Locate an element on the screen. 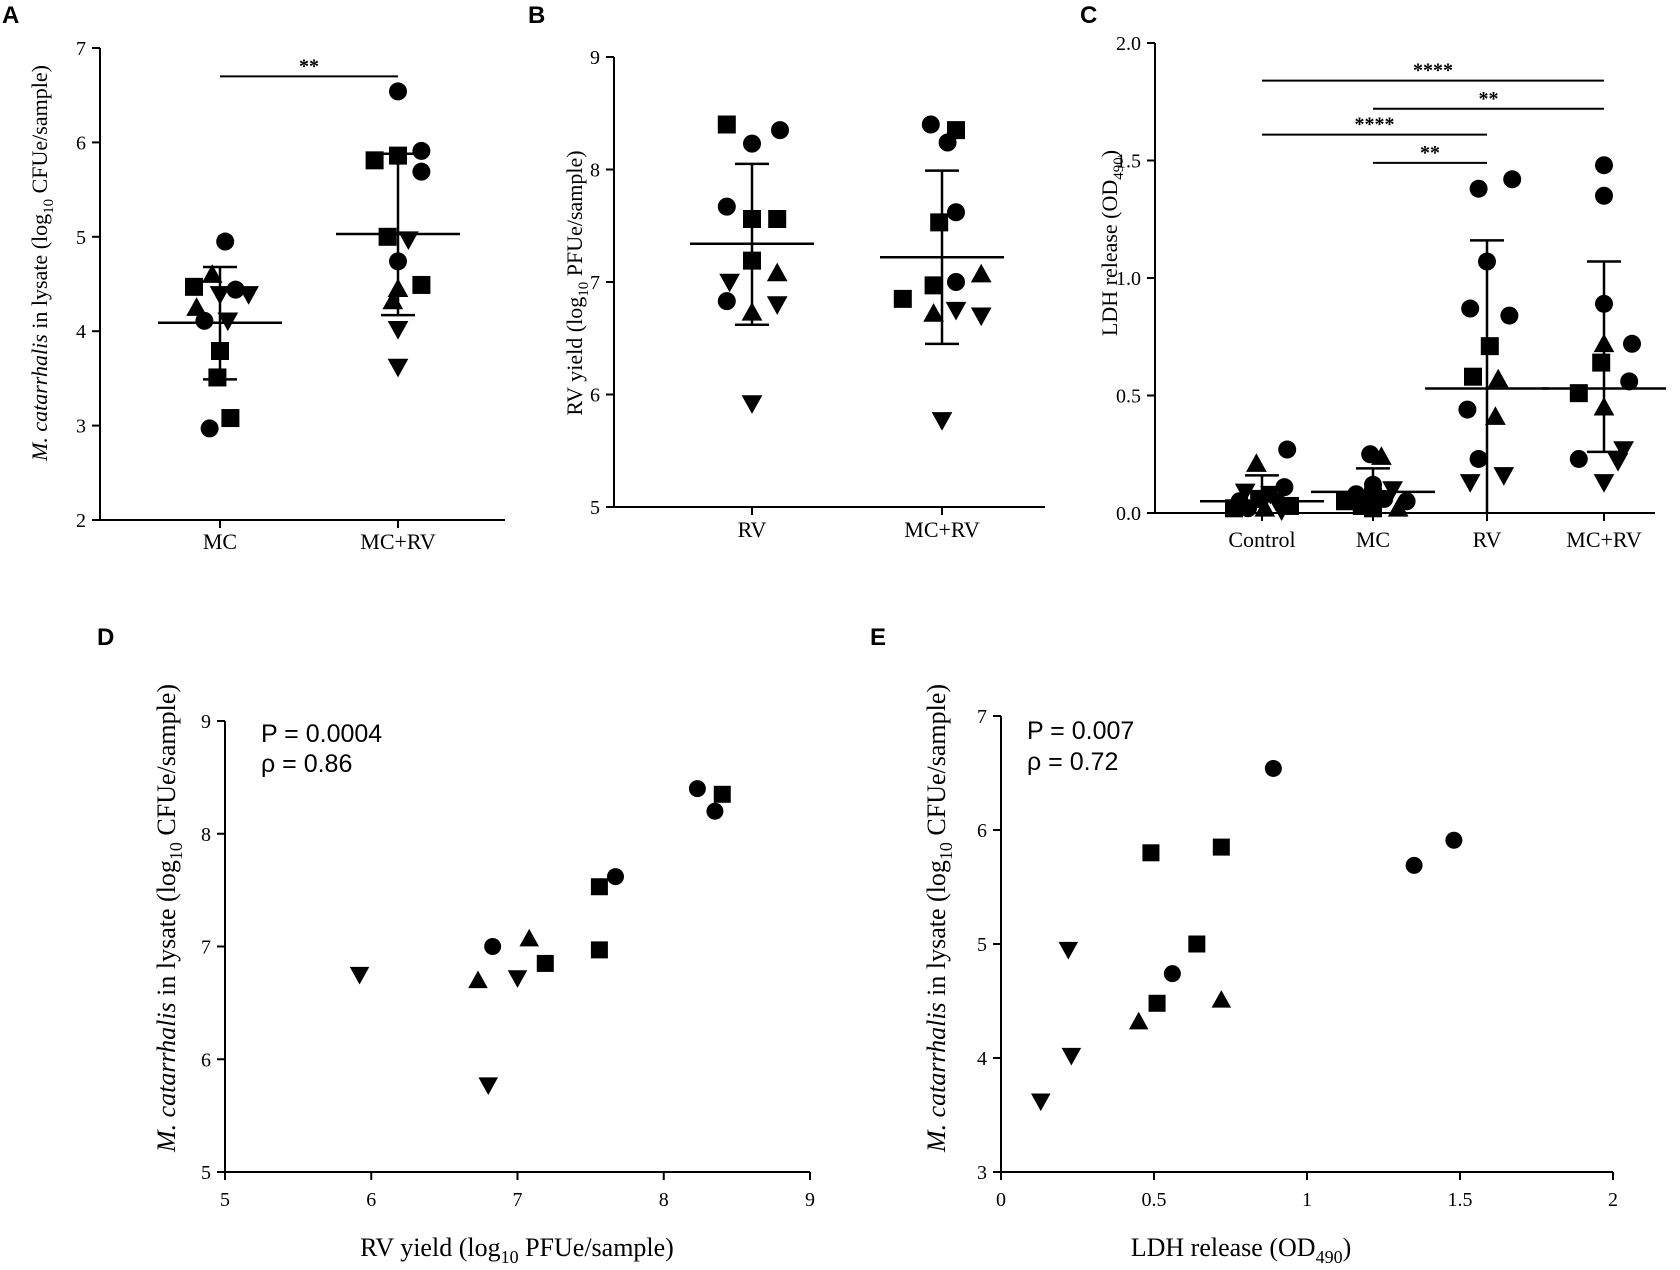  panel-c-ytick-label: 1.0 is located at coordinates (1128, 279).